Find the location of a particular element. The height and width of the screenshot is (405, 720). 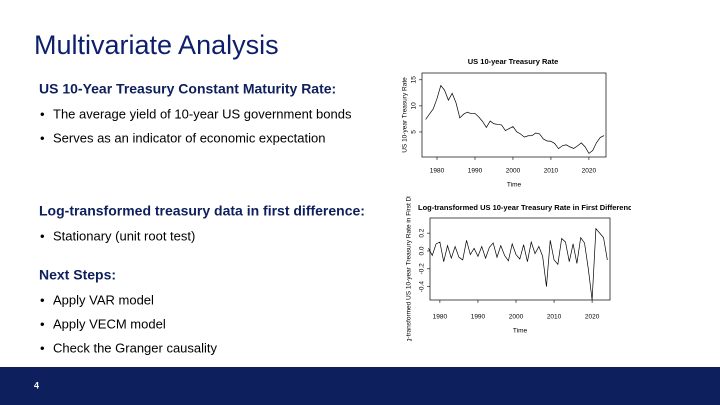

chart-title: US 10-year Treasury Rate is located at coordinates (513, 61).